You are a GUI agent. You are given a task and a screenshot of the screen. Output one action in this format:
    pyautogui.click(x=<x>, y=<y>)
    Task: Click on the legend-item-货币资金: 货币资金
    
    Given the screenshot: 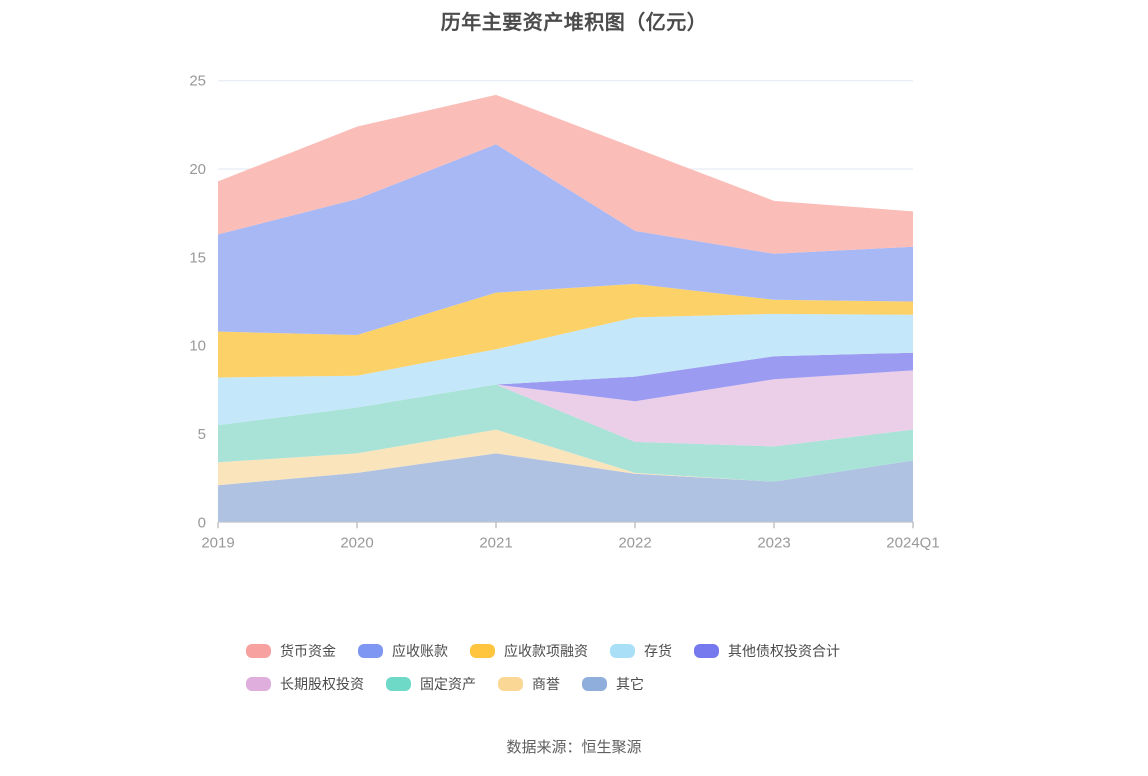 What is the action you would take?
    pyautogui.click(x=291, y=651)
    